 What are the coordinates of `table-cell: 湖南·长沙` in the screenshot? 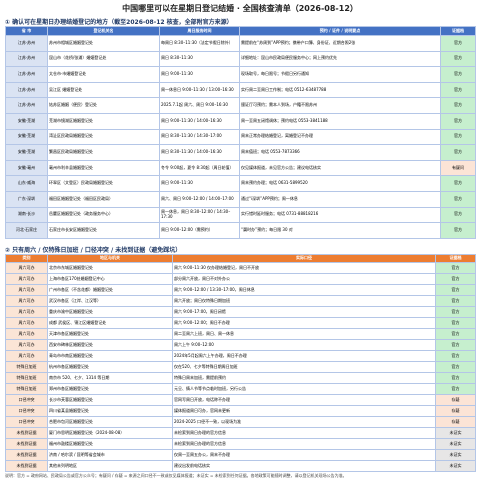 It's located at (26, 215).